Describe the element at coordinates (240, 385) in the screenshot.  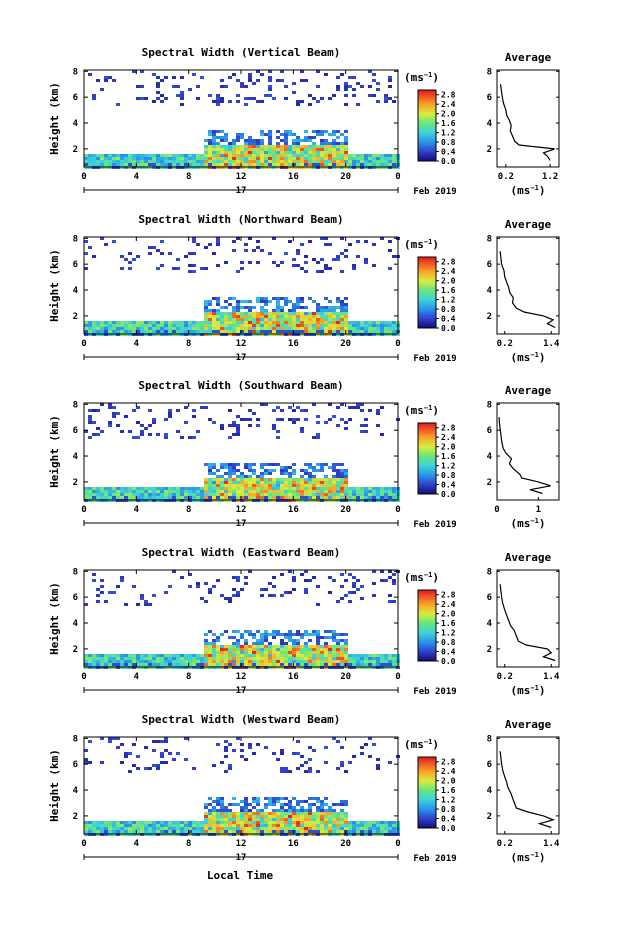
I see `panel-title: Spectral Width (Southward Beam)` at that location.